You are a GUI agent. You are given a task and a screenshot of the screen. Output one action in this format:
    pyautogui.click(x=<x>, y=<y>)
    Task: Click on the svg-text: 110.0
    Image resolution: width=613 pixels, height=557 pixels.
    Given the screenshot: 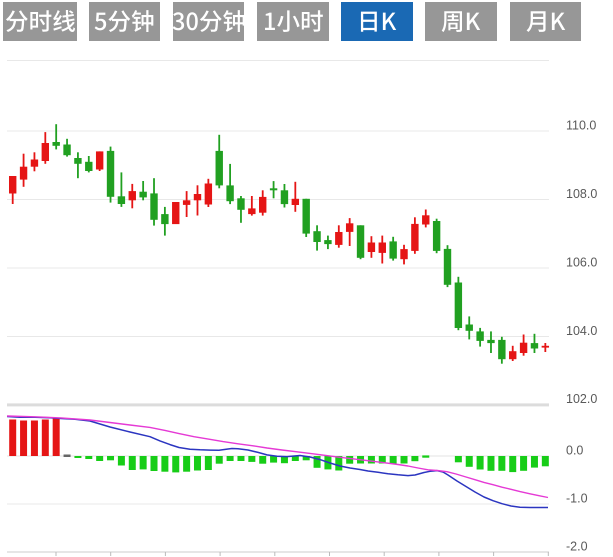 What is the action you would take?
    pyautogui.click(x=581, y=126)
    